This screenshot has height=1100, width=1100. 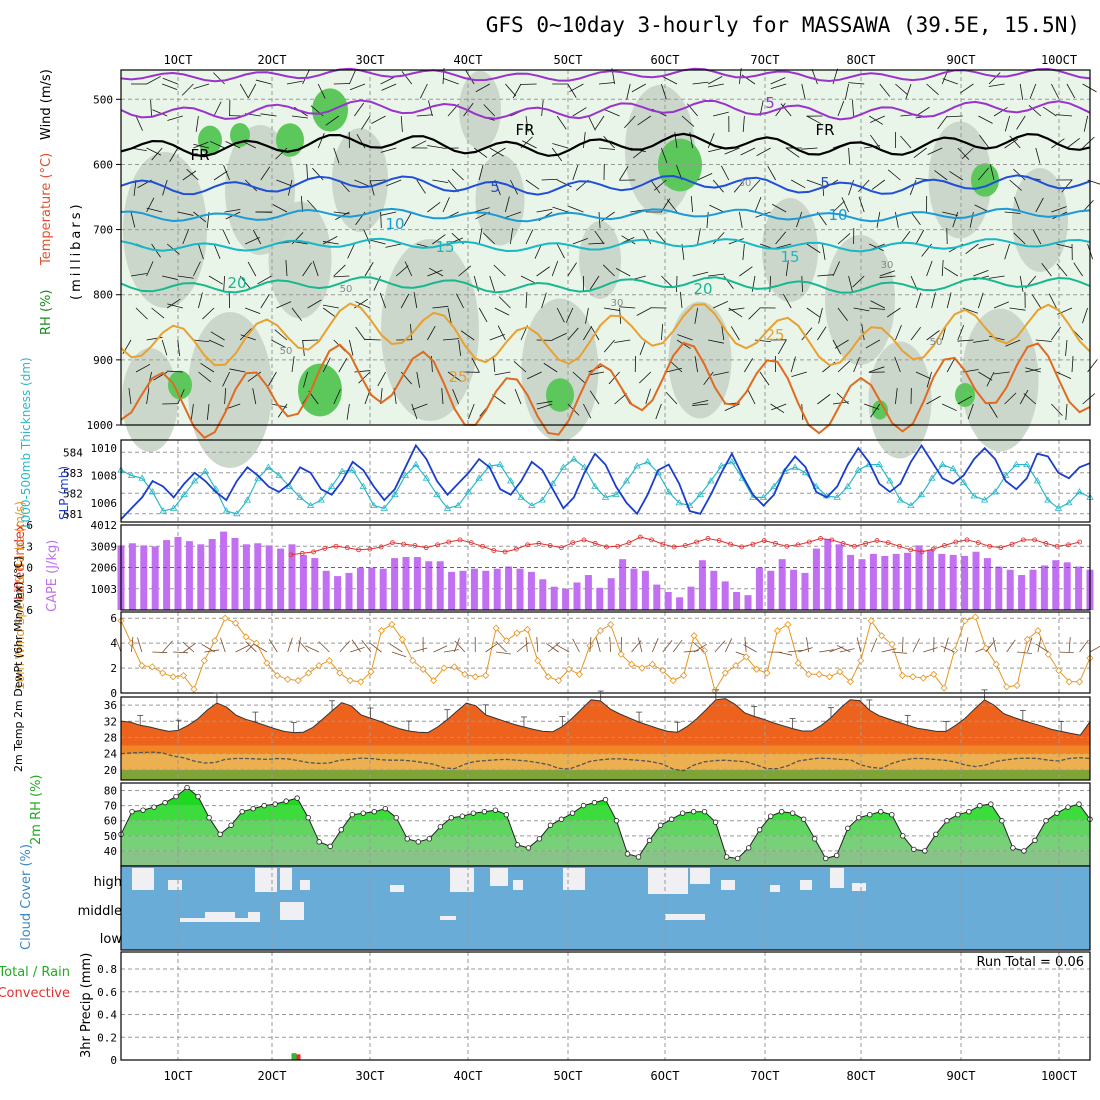 What do you see at coordinates (178, 1076) in the screenshot?
I see `x-tick-label-bottom: 1OCT` at bounding box center [178, 1076].